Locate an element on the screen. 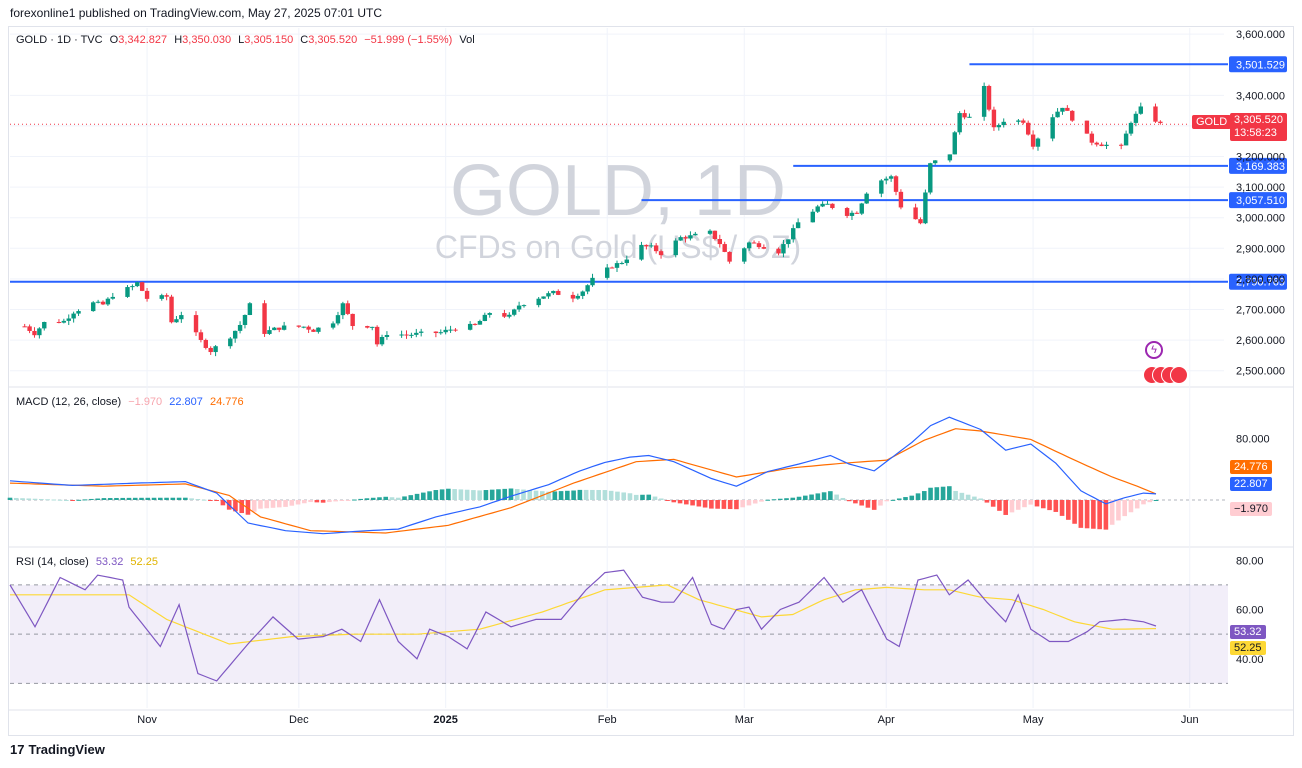 The image size is (1302, 768). price-tick-label: 2,600.000 is located at coordinates (1260, 341).